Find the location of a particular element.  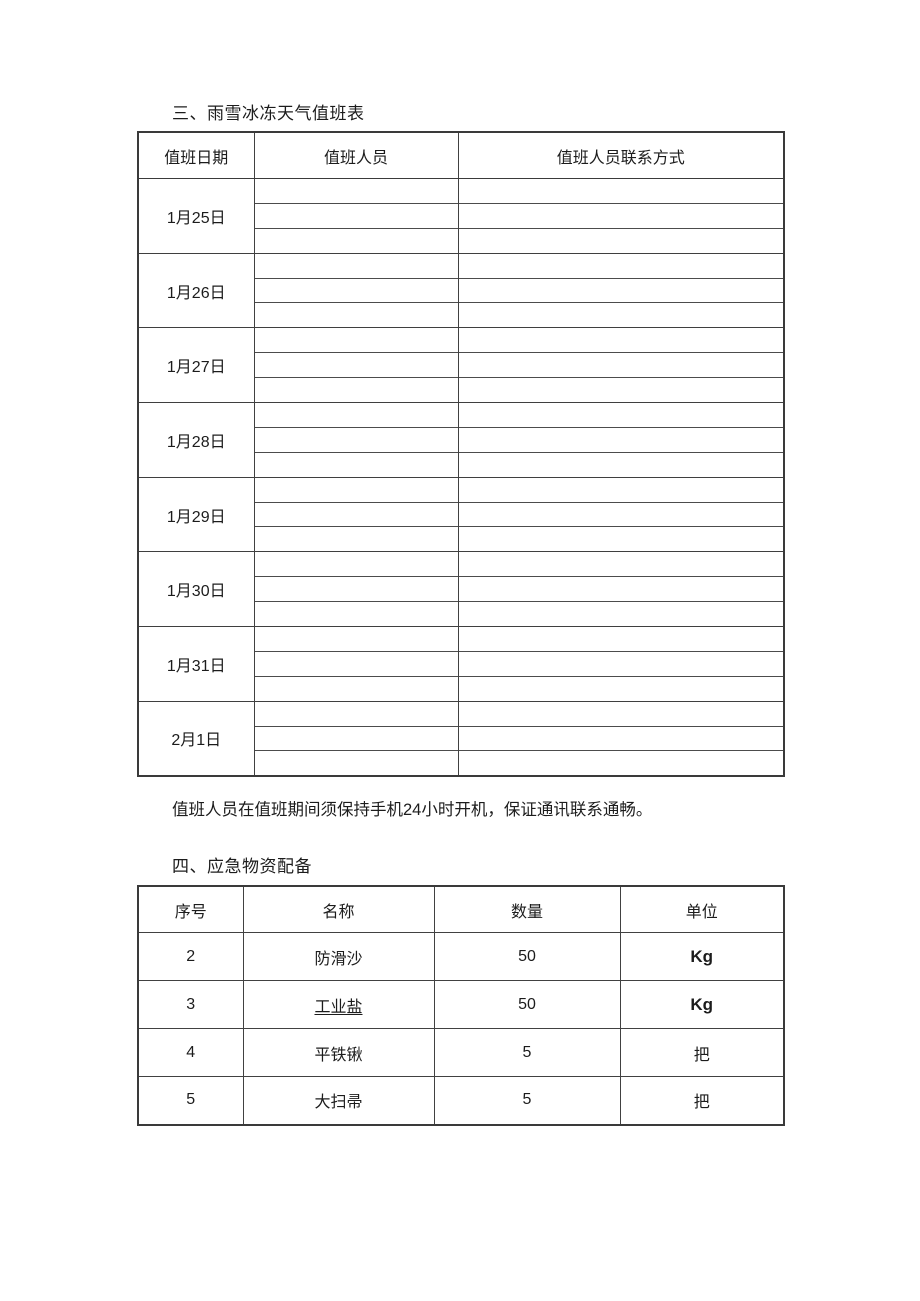

supplies-no-cell: 5 is located at coordinates (190, 1100).